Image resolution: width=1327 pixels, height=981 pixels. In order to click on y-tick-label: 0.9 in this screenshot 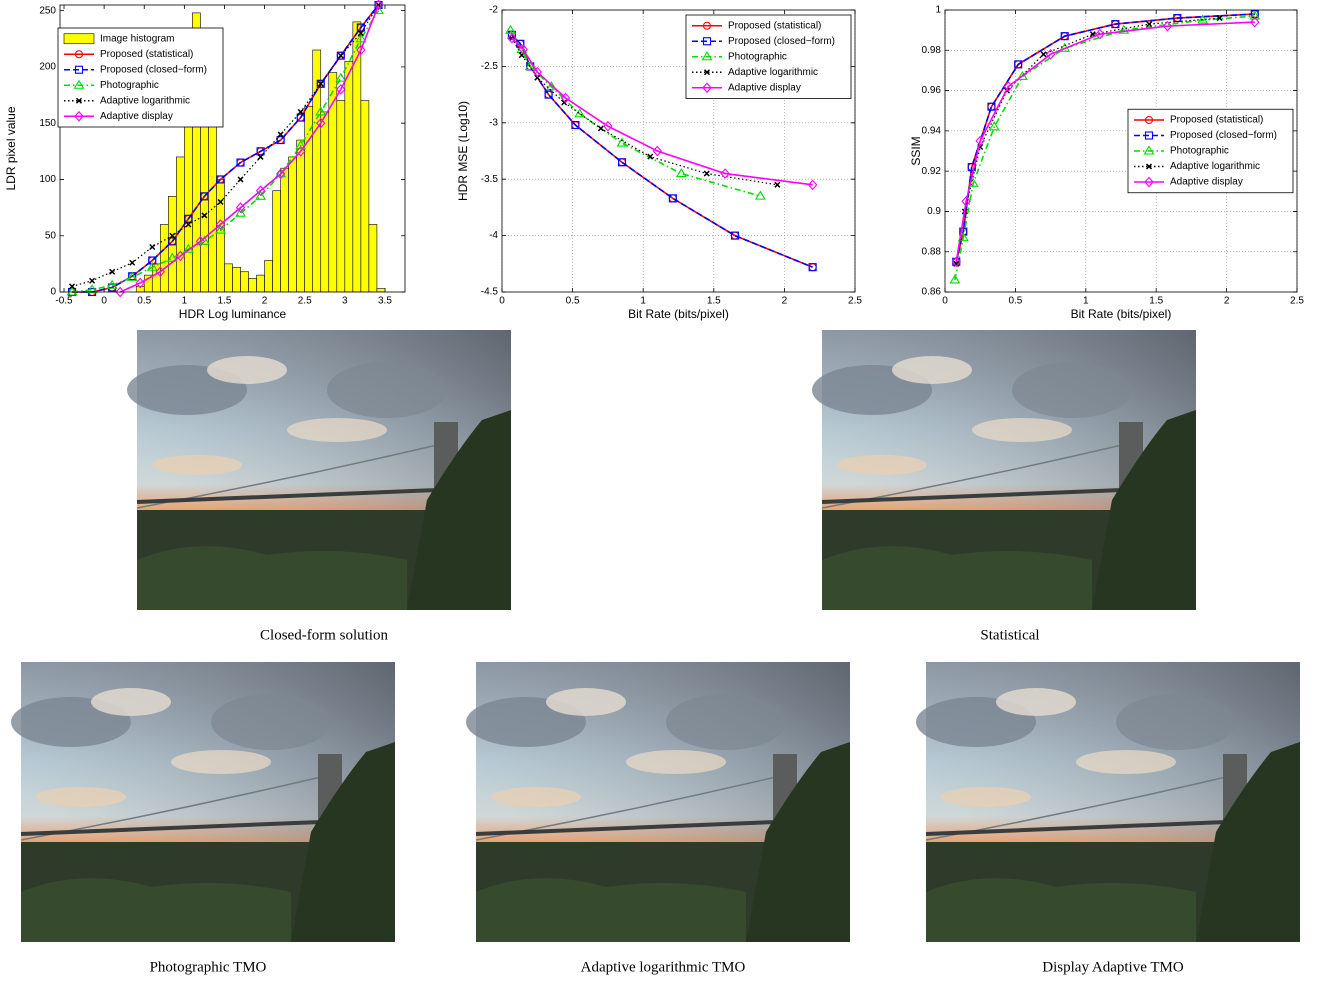, I will do `click(934, 211)`.